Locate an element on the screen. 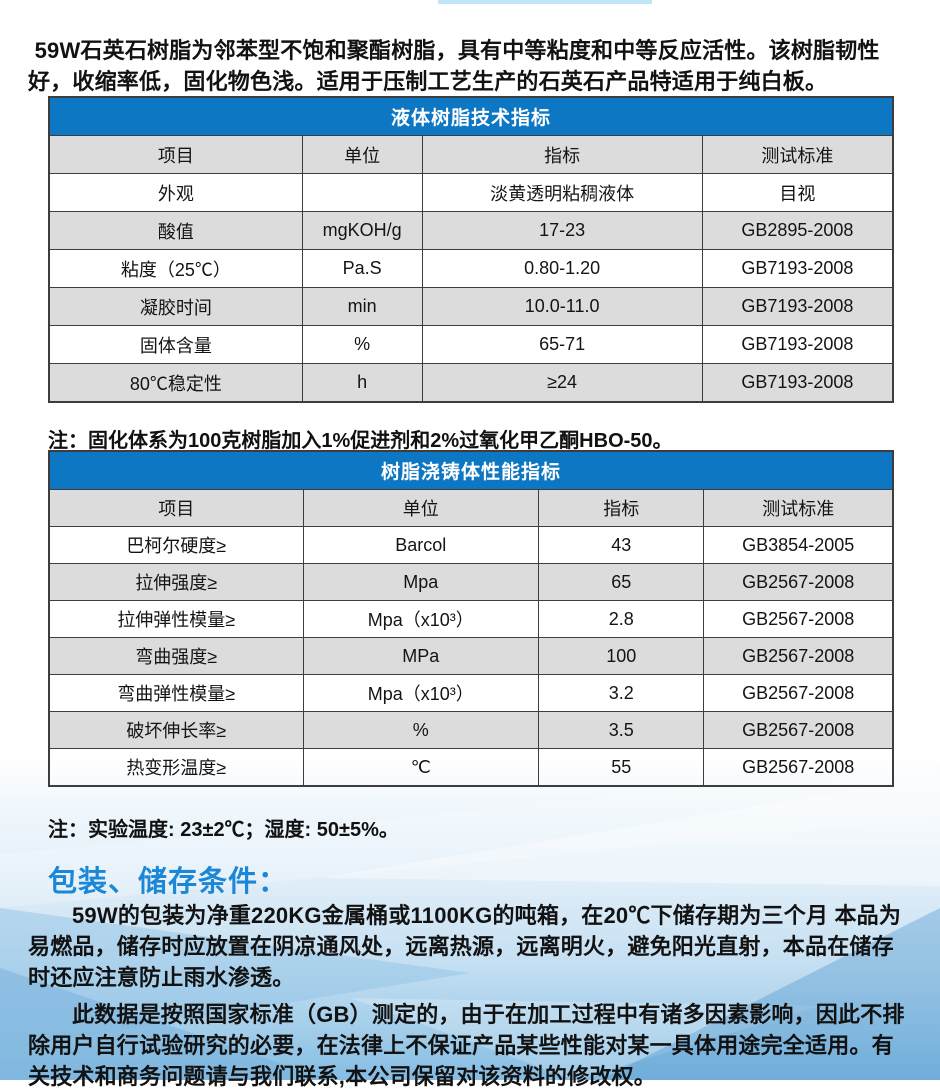 Image resolution: width=940 pixels, height=1092 pixels. cell-value: 55 is located at coordinates (621, 767).